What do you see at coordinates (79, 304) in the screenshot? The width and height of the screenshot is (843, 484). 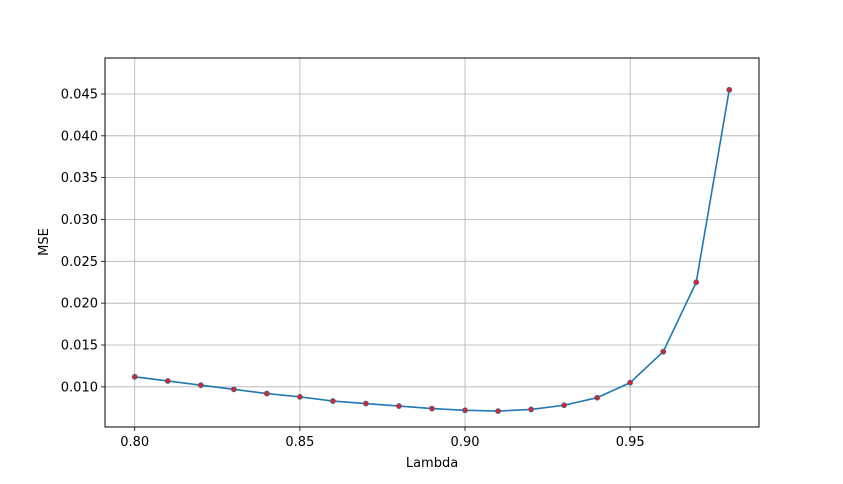 I see `y-tick-label: 0.020` at bounding box center [79, 304].